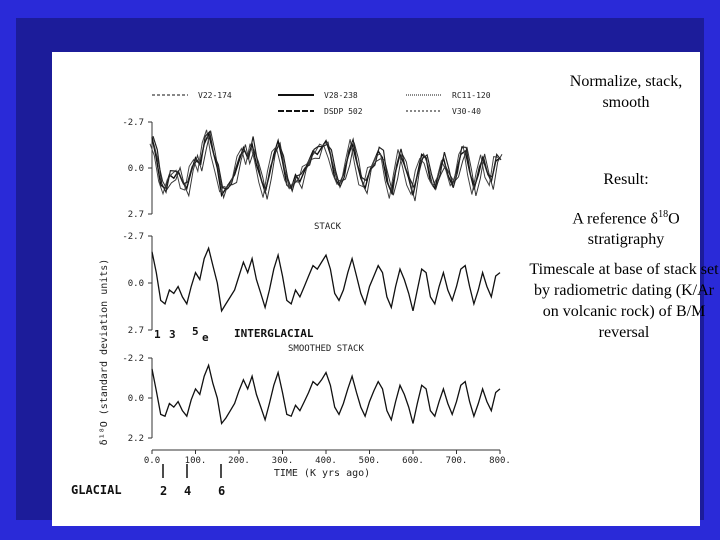 Image resolution: width=720 pixels, height=540 pixels. What do you see at coordinates (626, 179) in the screenshot?
I see `result-label: Result:` at bounding box center [626, 179].